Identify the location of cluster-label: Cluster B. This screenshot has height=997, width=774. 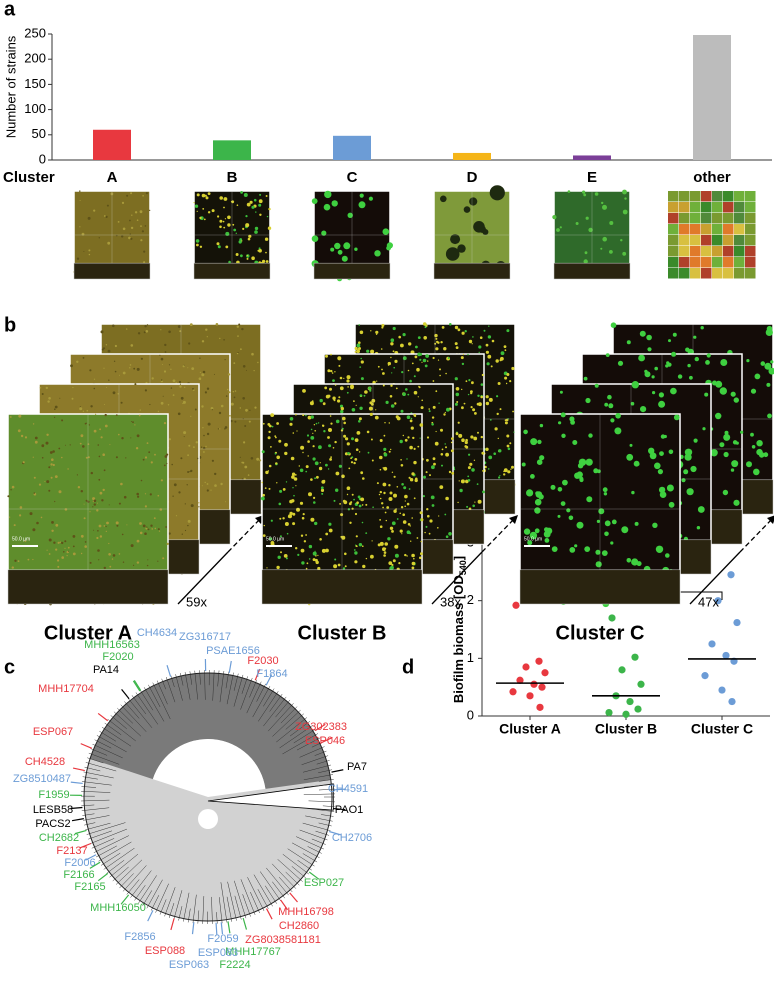
(342, 633).